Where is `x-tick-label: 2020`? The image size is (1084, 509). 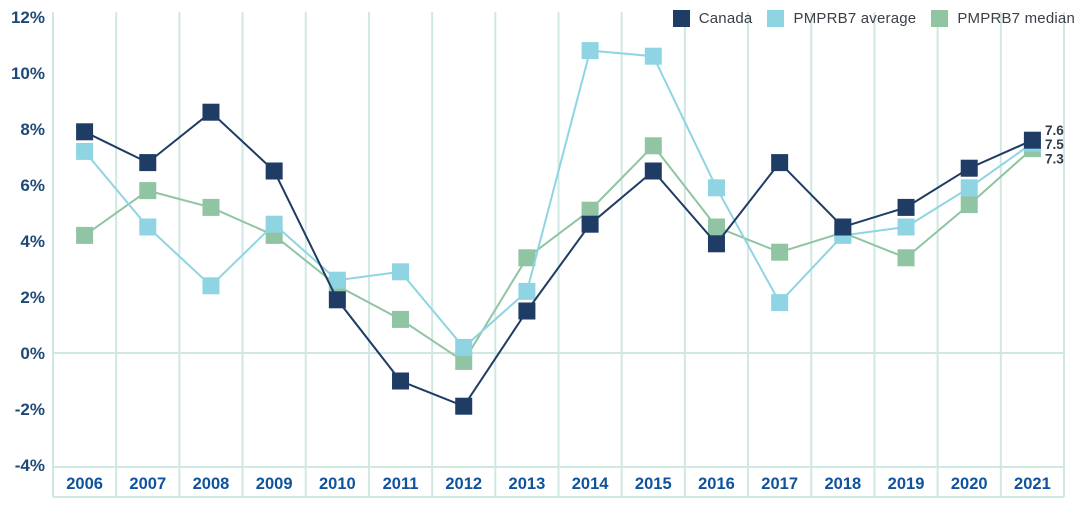
x-tick-label: 2020 is located at coordinates (969, 484).